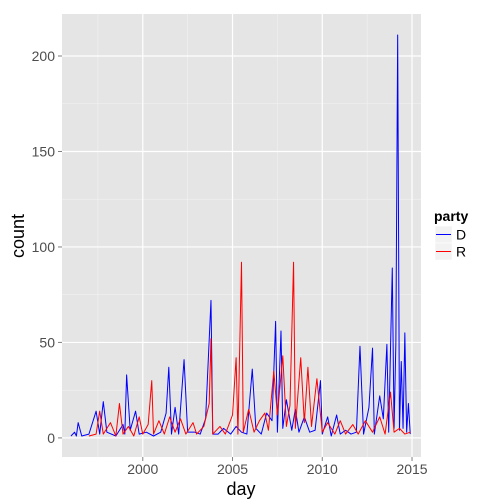  What do you see at coordinates (411, 469) in the screenshot?
I see `x-tick-label: 2015` at bounding box center [411, 469].